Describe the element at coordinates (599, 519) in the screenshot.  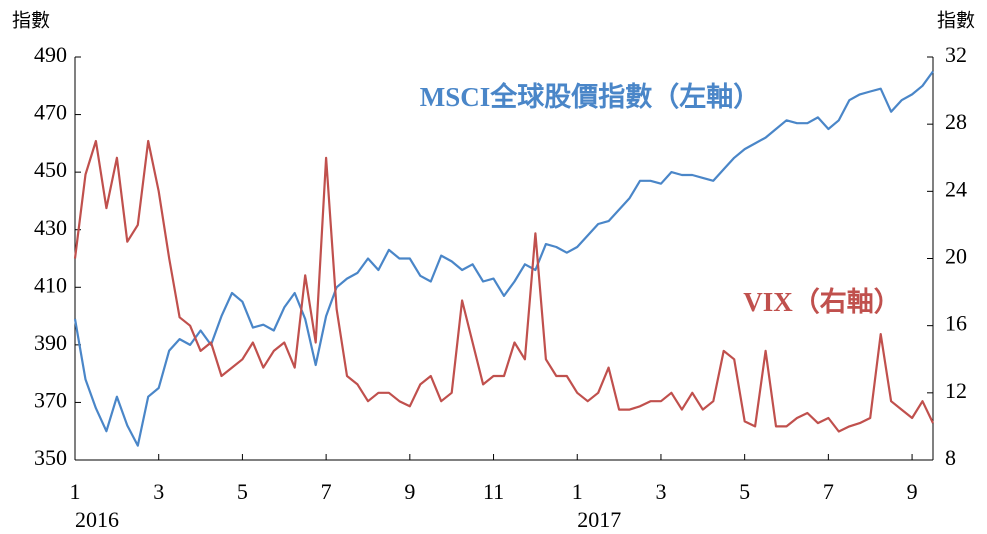
I see `year-label: 2017` at that location.